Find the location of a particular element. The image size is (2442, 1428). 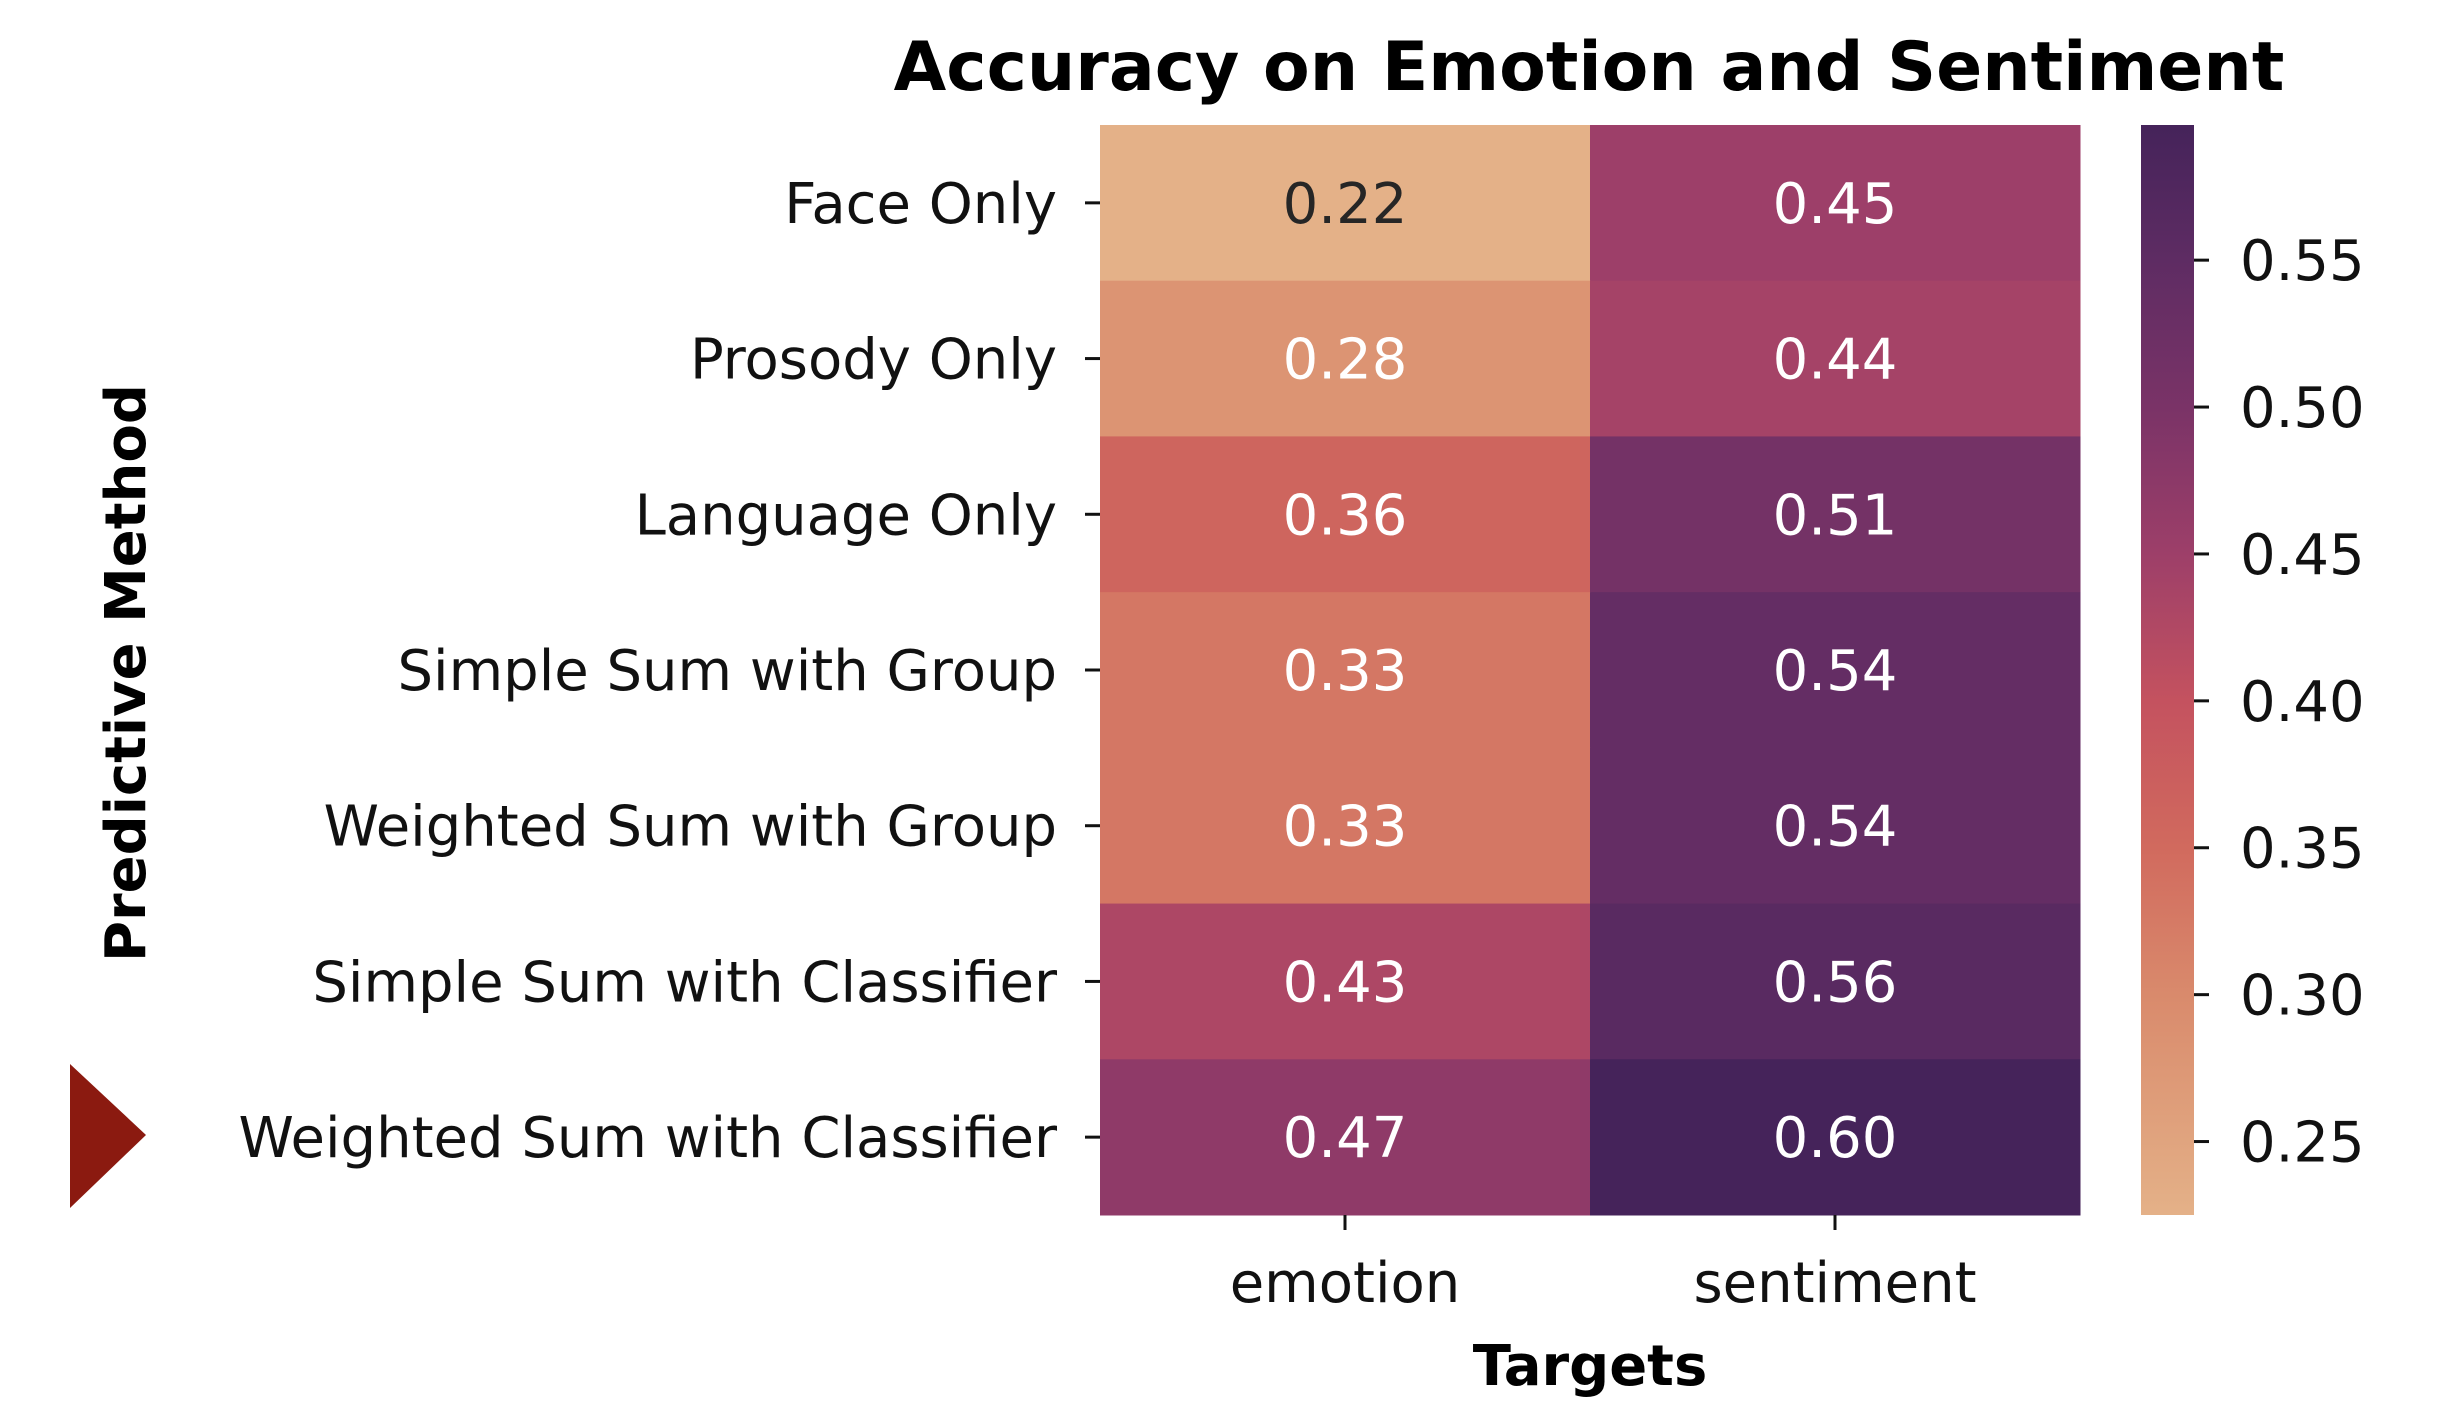

colorbar-tick-label: 0.25 is located at coordinates (2302, 1143).